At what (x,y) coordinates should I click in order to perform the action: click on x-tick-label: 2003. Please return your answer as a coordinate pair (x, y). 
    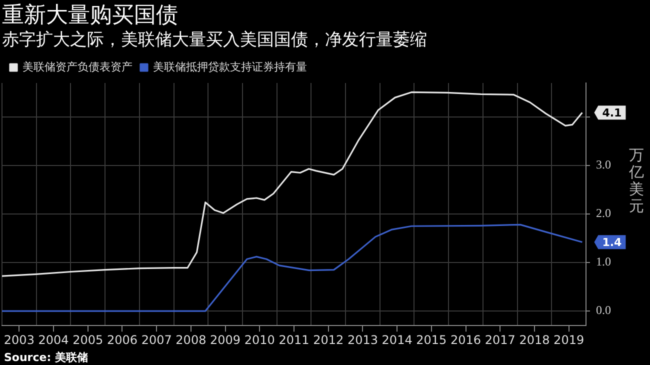
    Looking at the image, I should click on (19, 339).